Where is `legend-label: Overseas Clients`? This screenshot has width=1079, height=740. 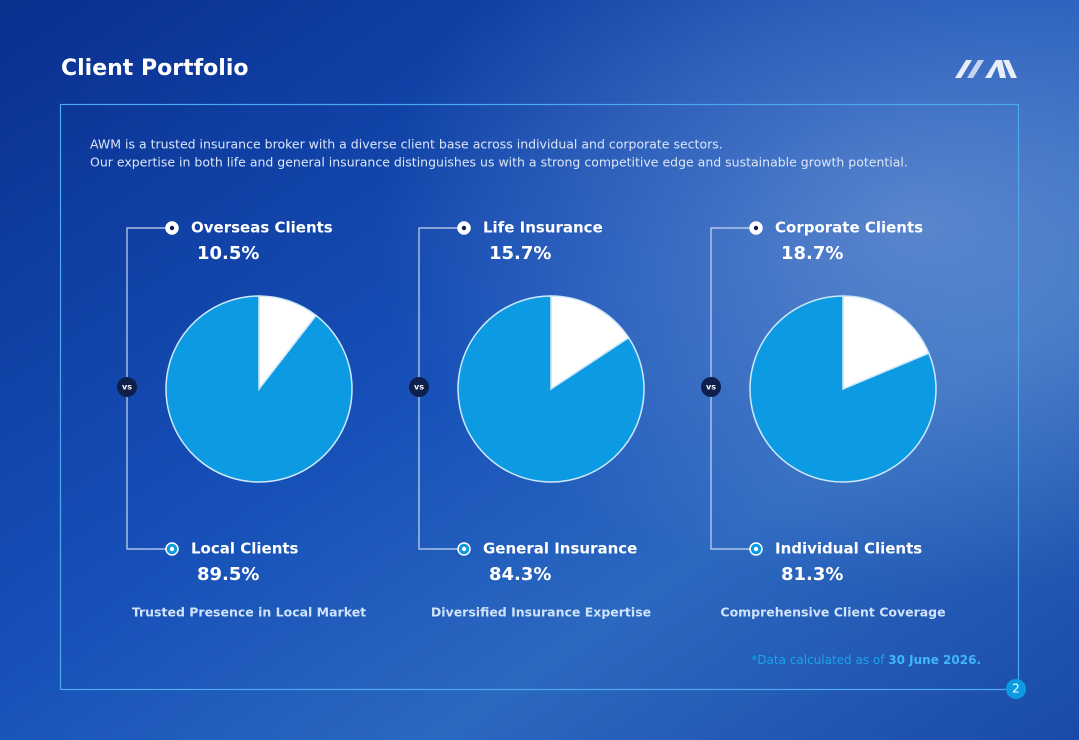 legend-label: Overseas Clients is located at coordinates (262, 228).